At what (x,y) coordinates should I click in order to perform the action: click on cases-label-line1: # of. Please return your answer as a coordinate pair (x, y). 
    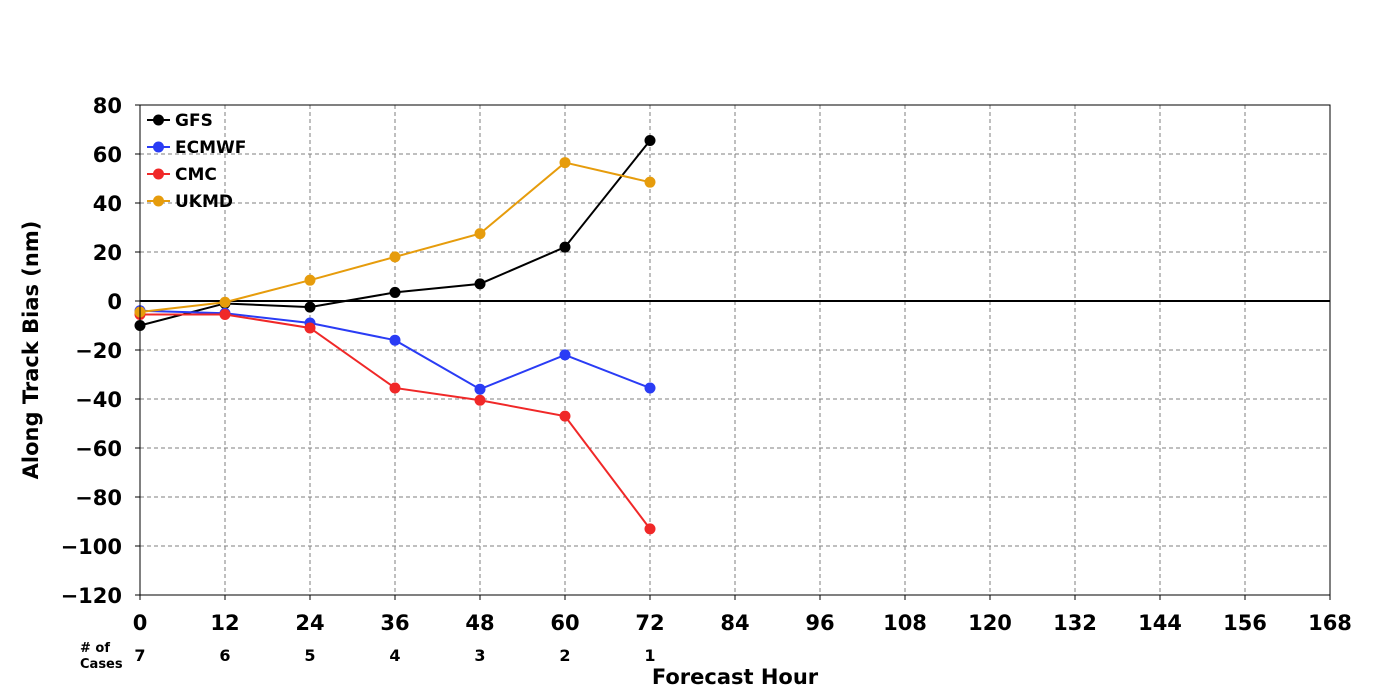
    Looking at the image, I should click on (95, 648).